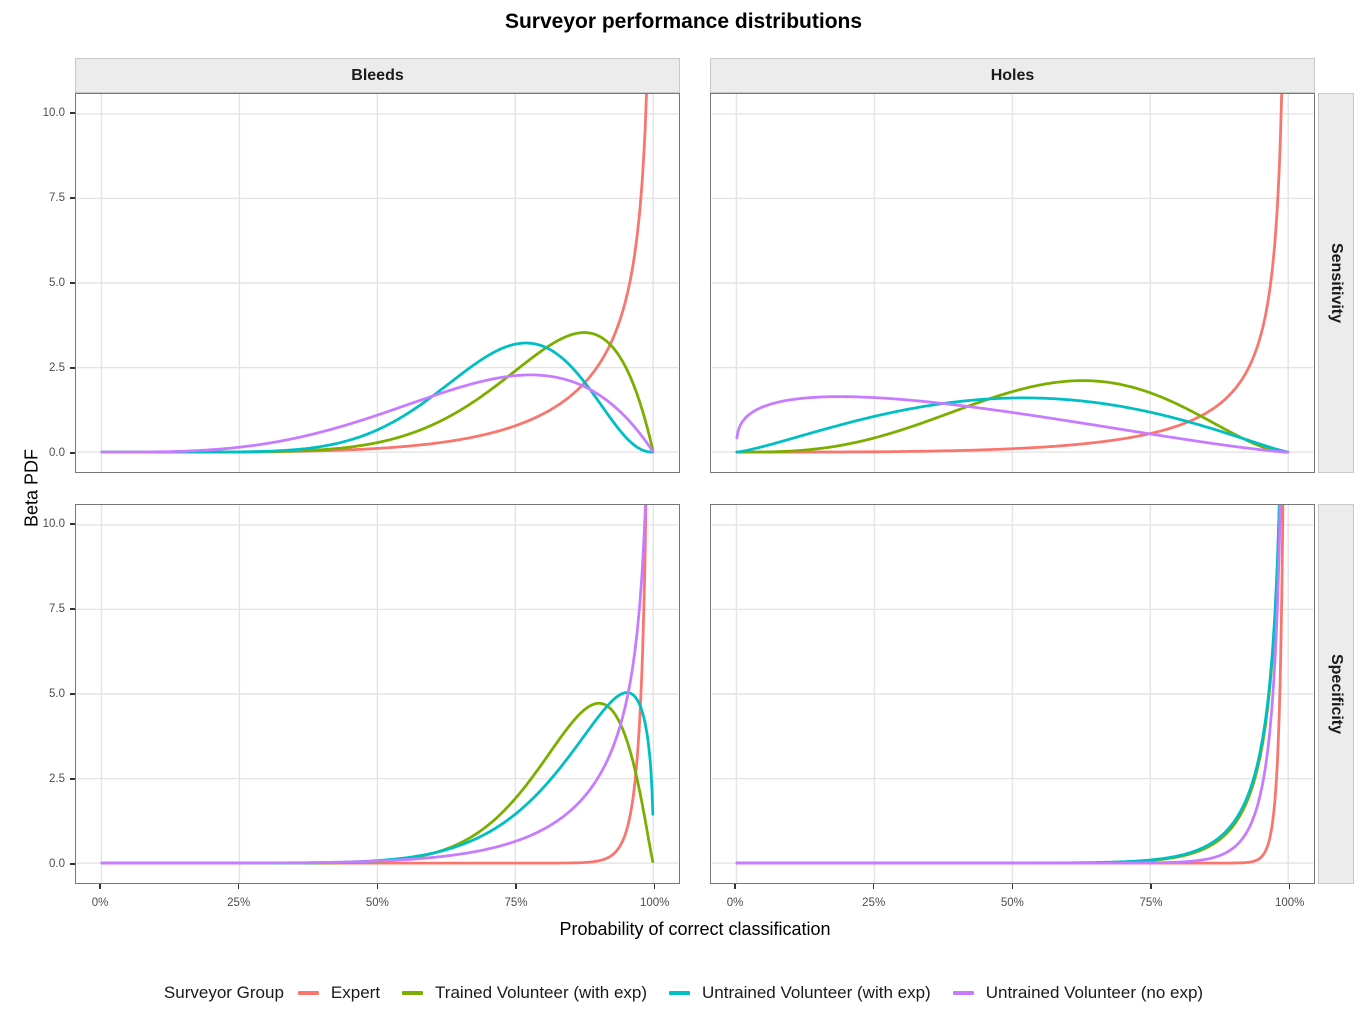  I want to click on facet-strip-label: Sensitivity, so click(1336, 283).